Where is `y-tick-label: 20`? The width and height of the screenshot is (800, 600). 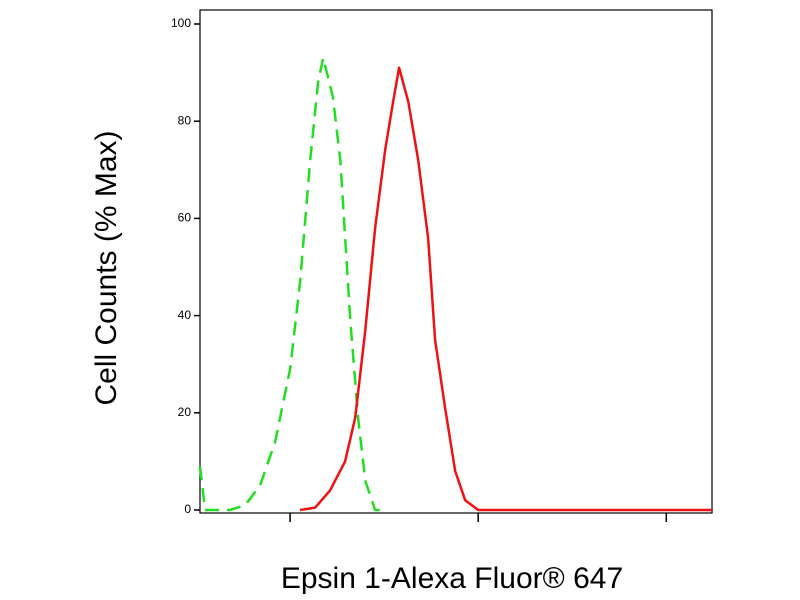
y-tick-label: 20 is located at coordinates (185, 412).